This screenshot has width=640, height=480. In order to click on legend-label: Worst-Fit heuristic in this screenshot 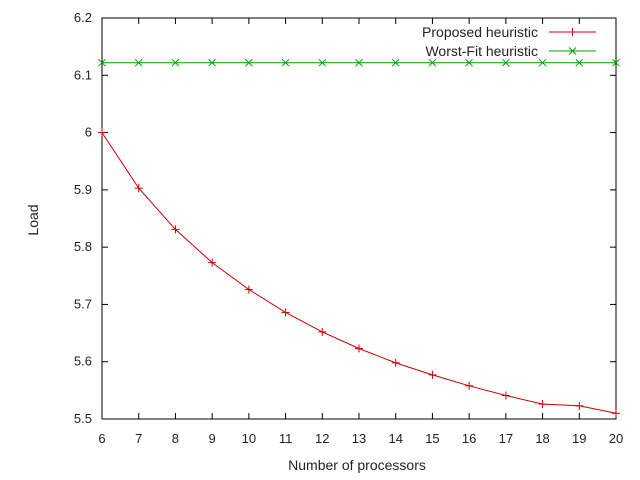, I will do `click(481, 51)`.